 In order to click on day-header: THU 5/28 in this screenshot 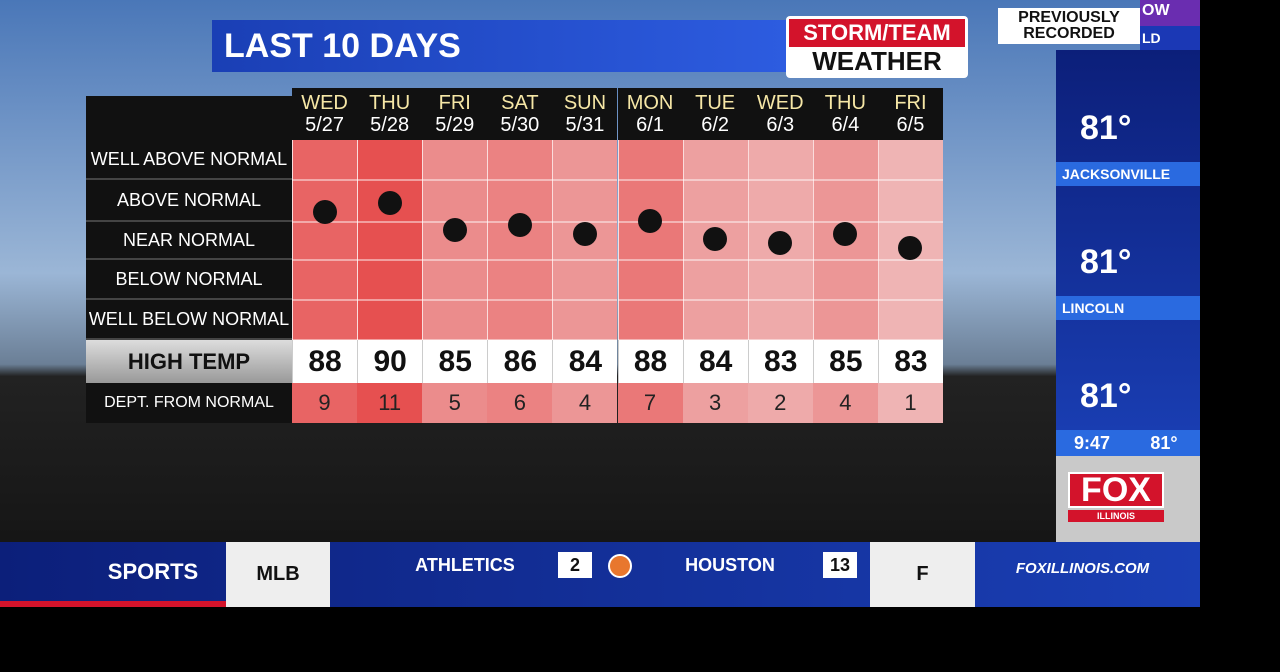, I will do `click(390, 114)`.